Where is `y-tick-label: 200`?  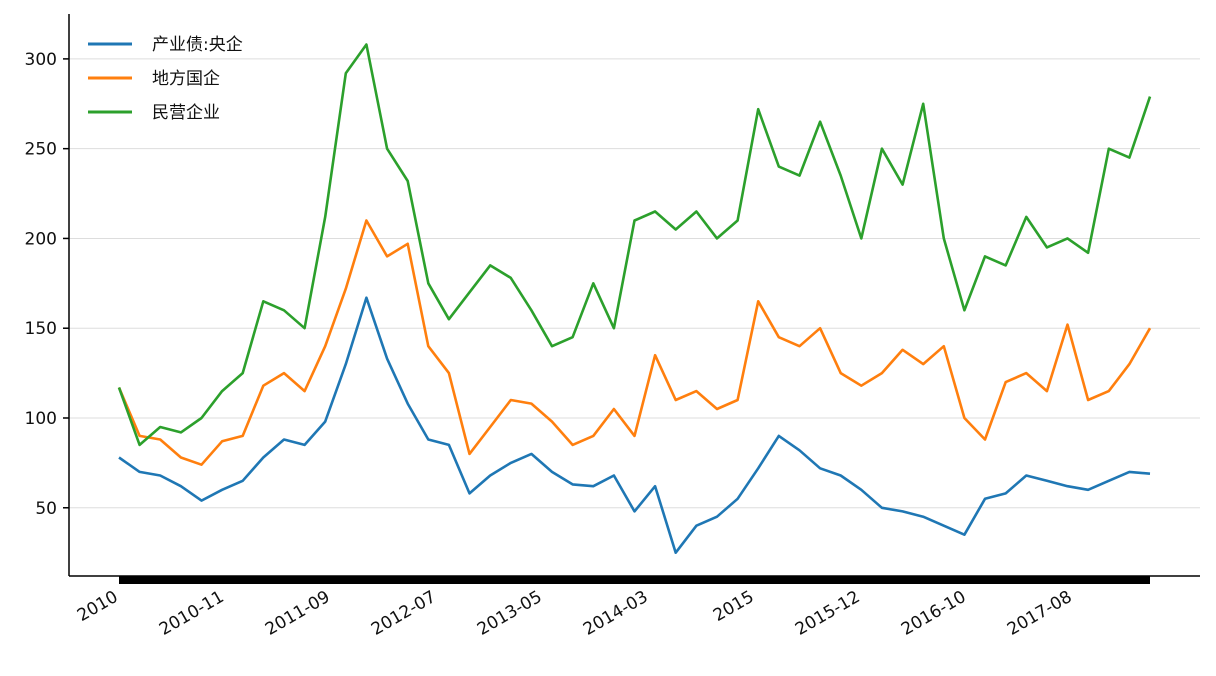
y-tick-label: 200 is located at coordinates (41, 239).